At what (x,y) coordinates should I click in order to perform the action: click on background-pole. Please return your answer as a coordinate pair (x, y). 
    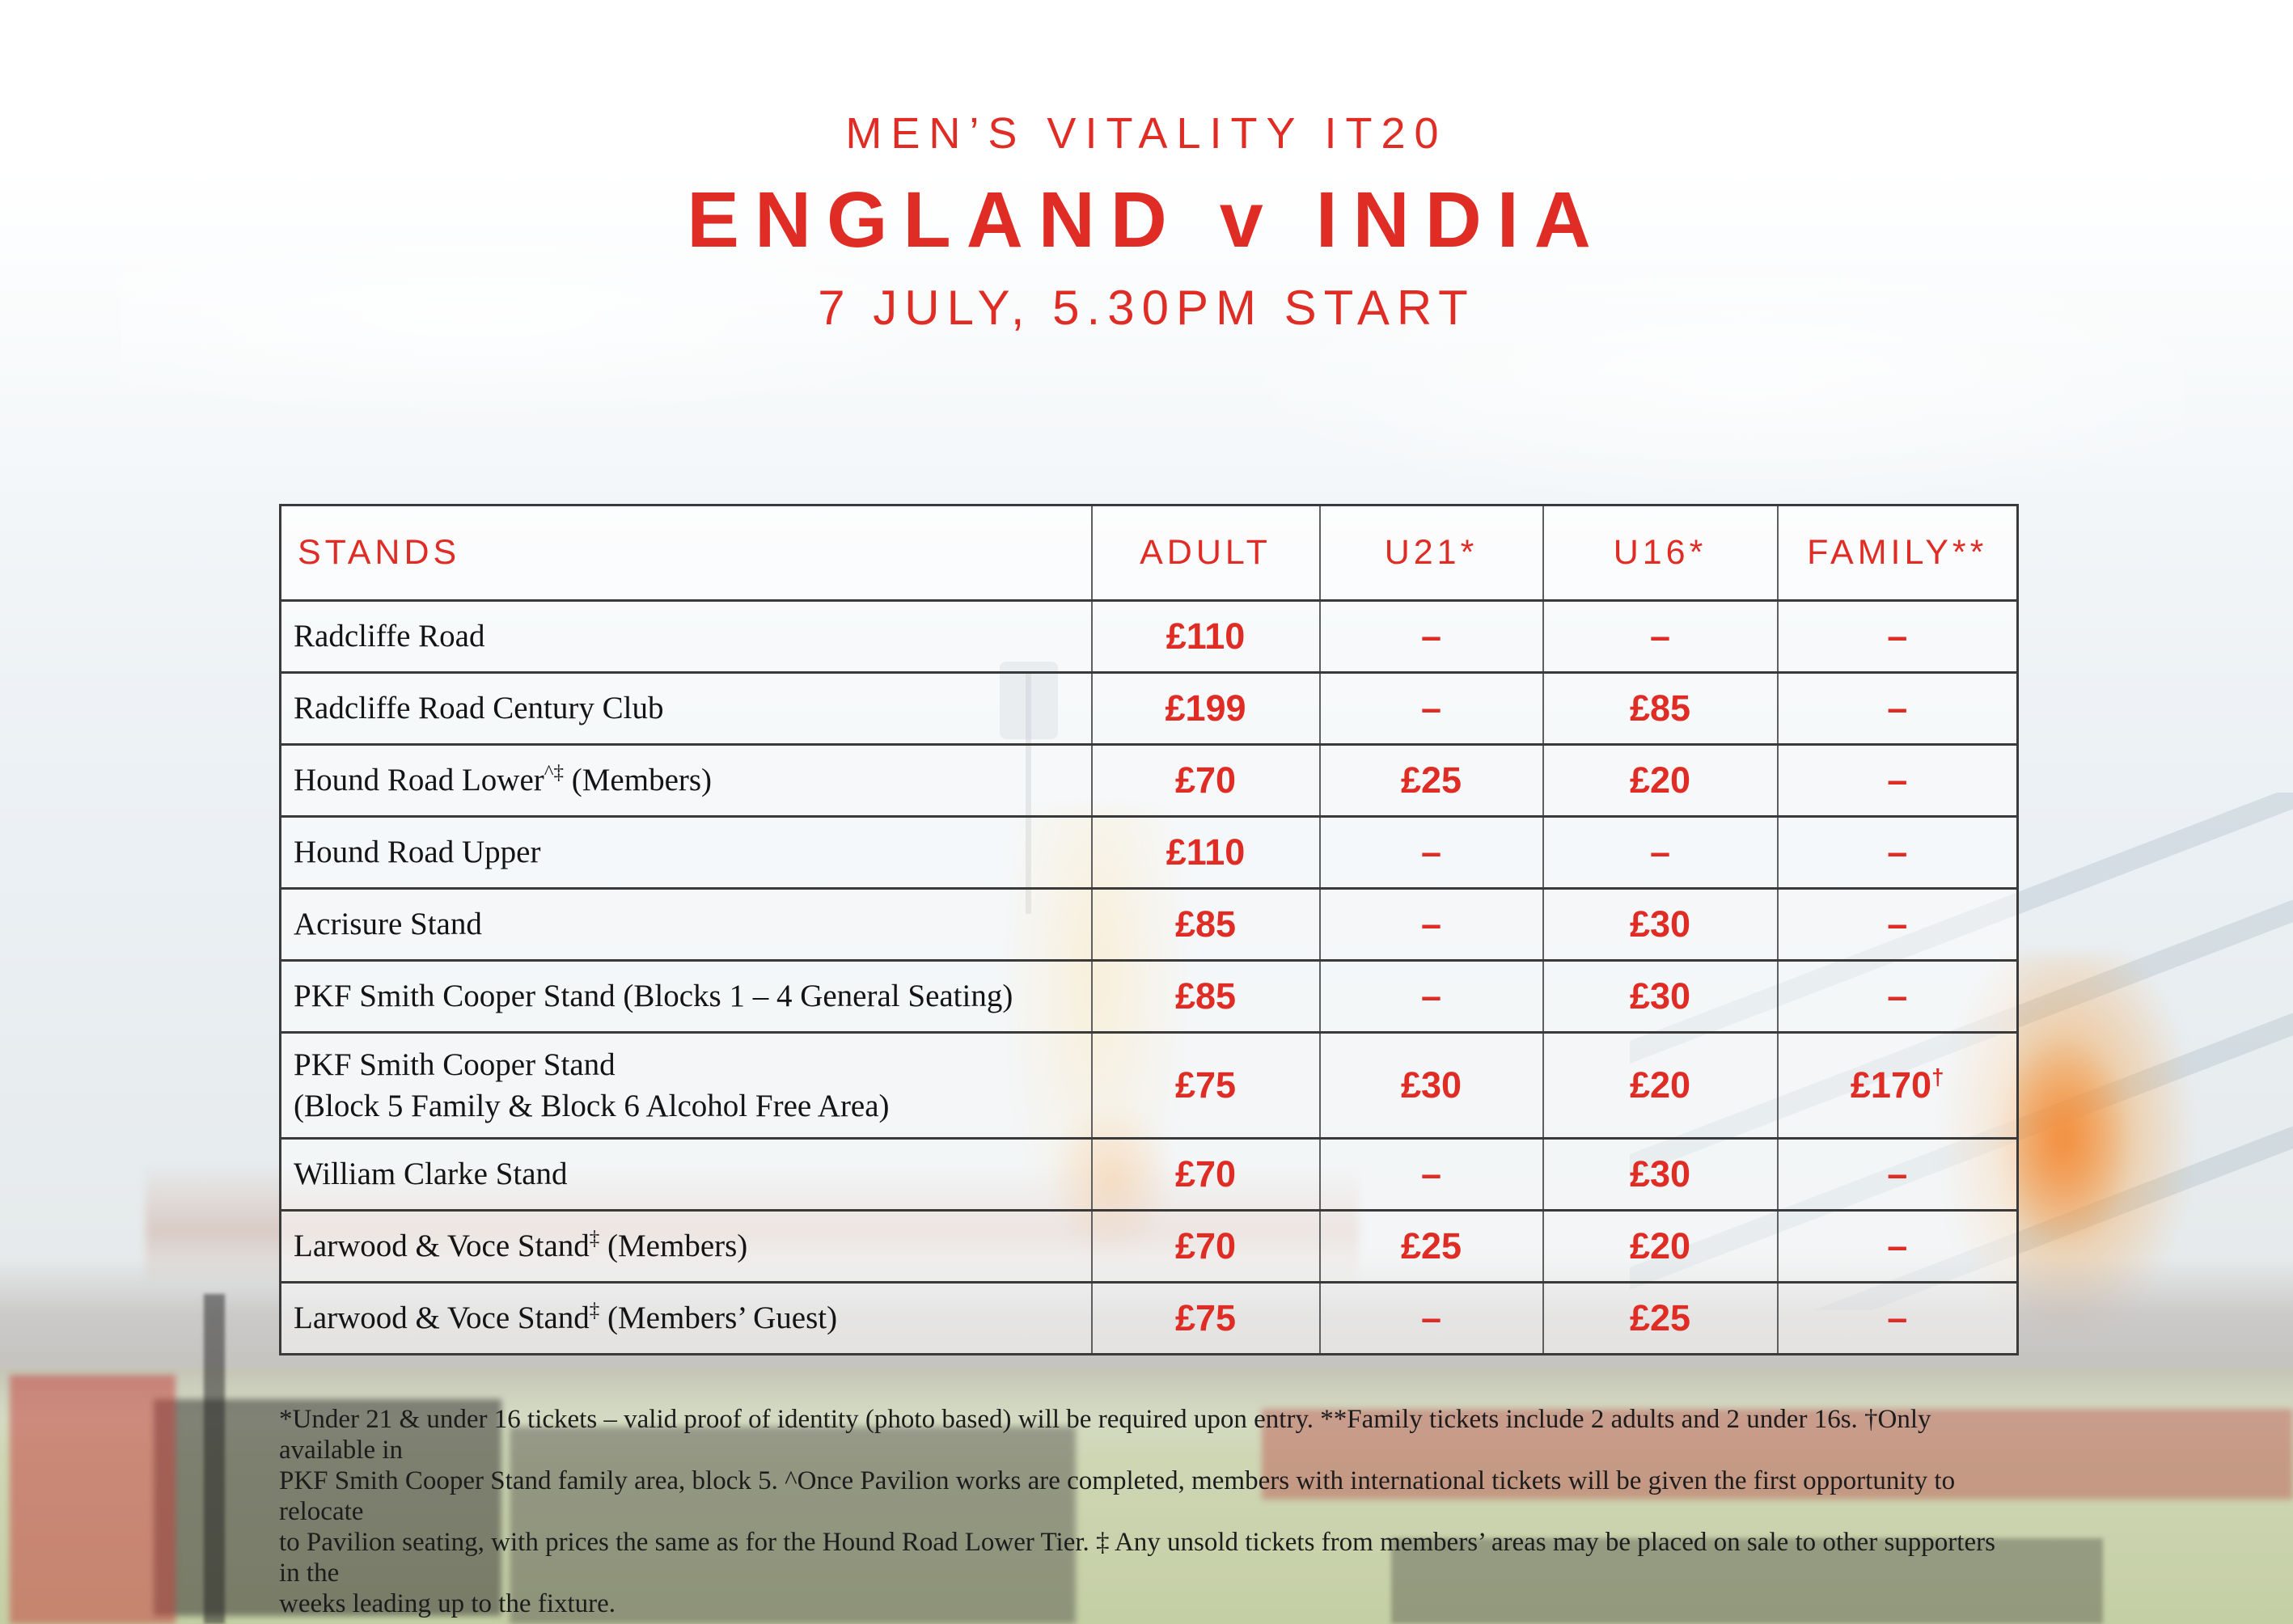
    Looking at the image, I should click on (214, 1459).